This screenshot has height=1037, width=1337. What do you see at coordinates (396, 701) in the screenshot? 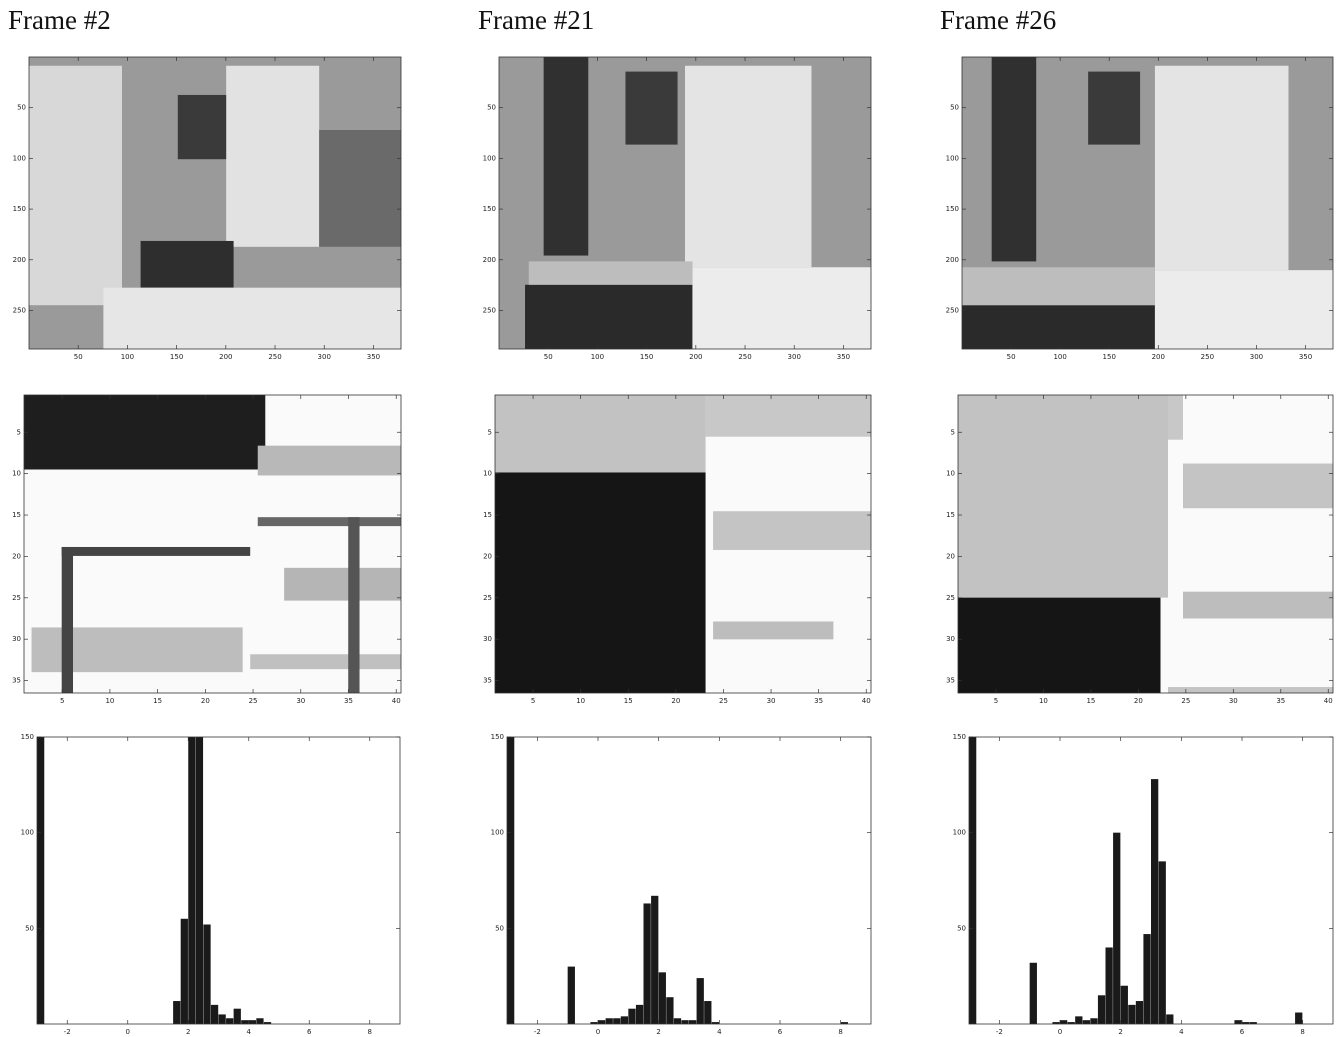
I see `x-tick-label: 40` at bounding box center [396, 701].